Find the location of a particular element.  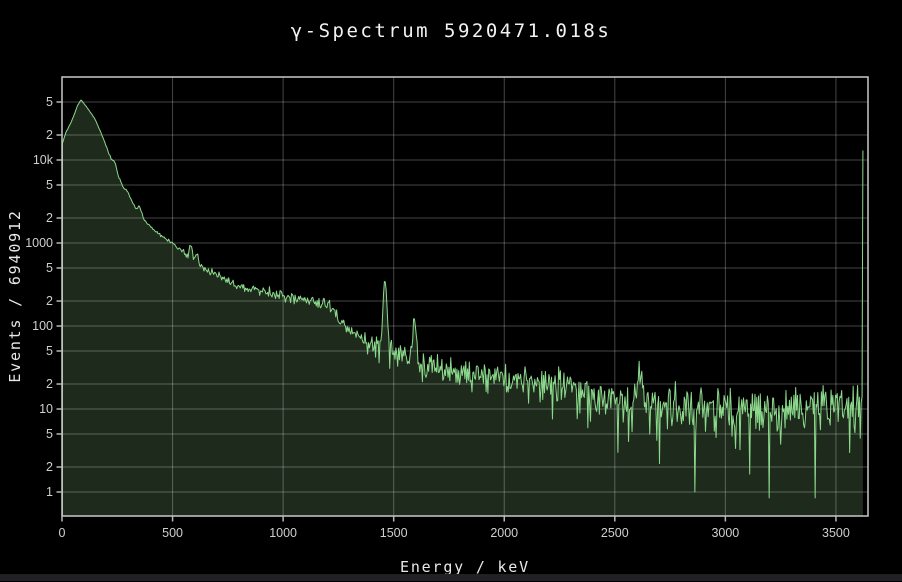

y-axis-title: Events / 6940912 is located at coordinates (15, 296).